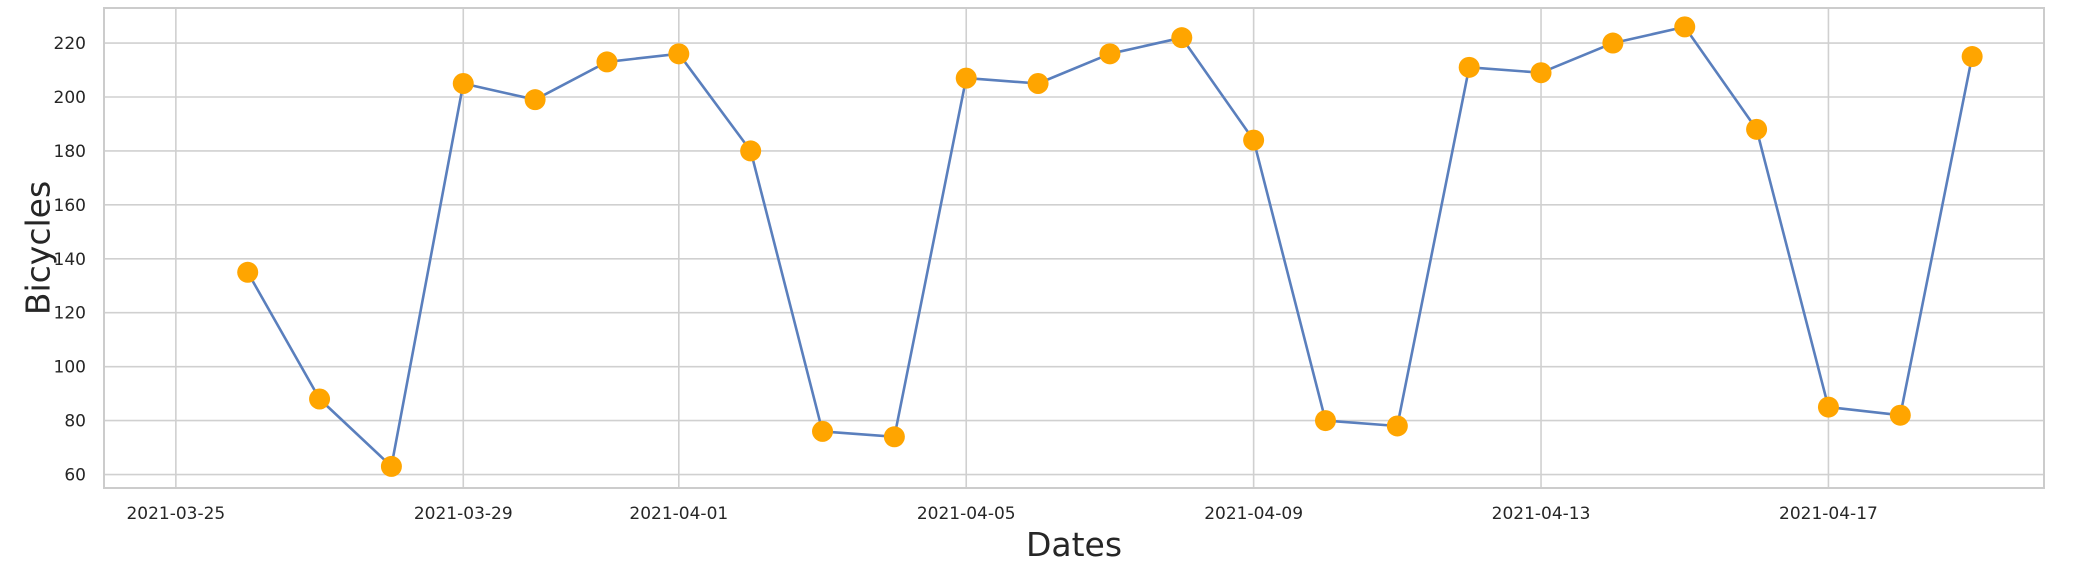 The width and height of the screenshot is (2086, 576). I want to click on y-axis-title: Bicycles, so click(38, 248).